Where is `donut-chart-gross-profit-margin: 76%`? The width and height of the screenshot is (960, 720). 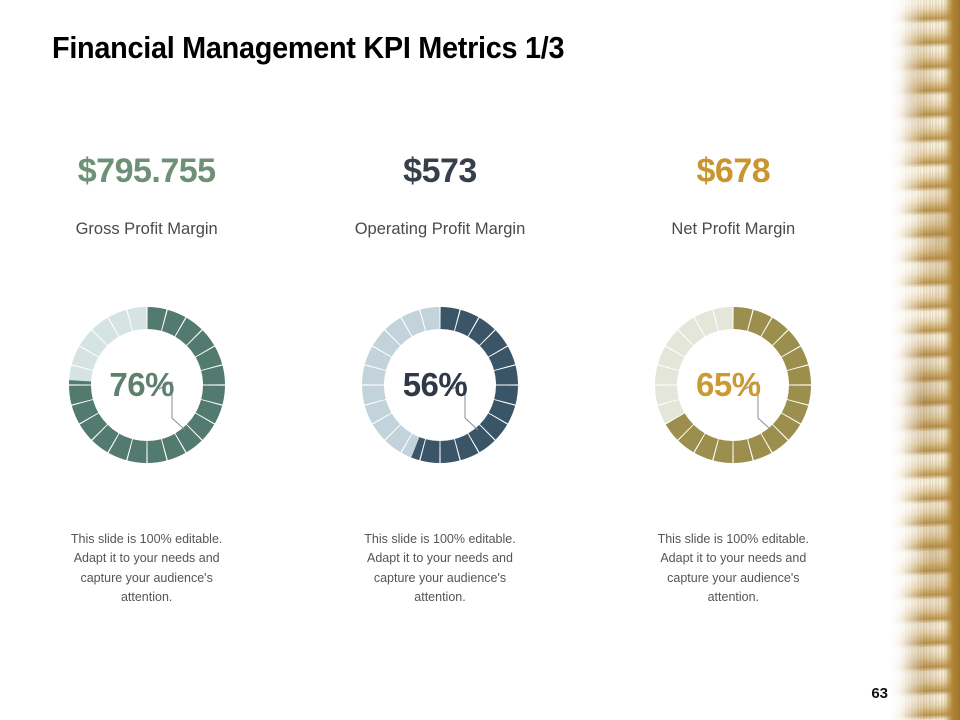
donut-chart-gross-profit-margin: 76% is located at coordinates (147, 385).